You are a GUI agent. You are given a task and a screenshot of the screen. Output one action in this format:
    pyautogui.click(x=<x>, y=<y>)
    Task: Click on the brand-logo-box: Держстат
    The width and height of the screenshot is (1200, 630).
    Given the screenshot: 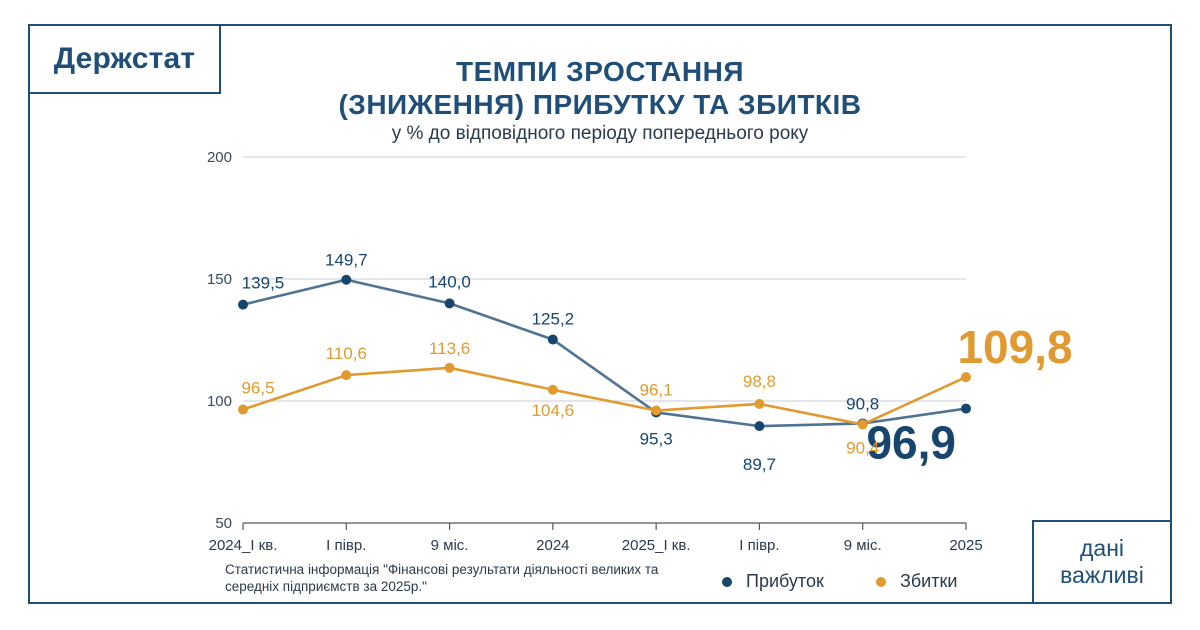 What is the action you would take?
    pyautogui.click(x=124, y=59)
    